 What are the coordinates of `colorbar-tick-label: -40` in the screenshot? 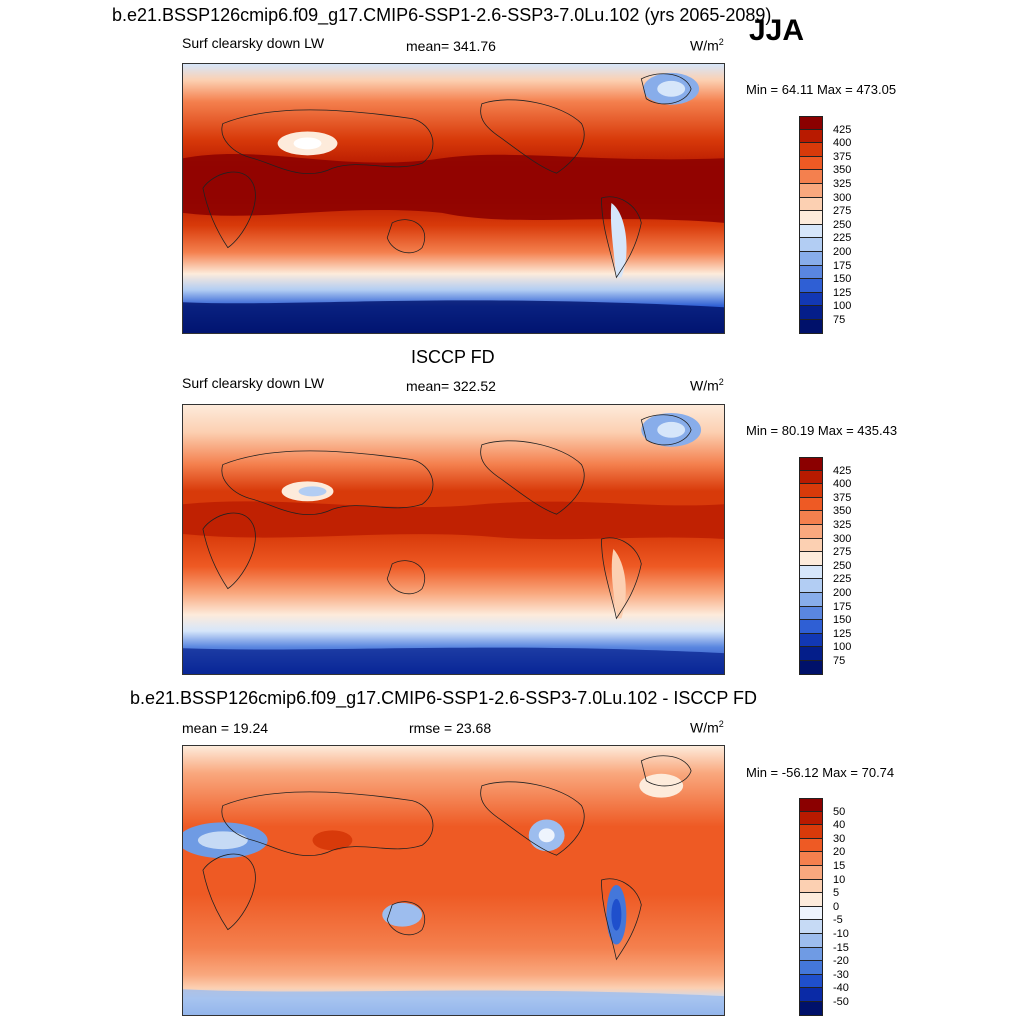 It's located at (841, 988).